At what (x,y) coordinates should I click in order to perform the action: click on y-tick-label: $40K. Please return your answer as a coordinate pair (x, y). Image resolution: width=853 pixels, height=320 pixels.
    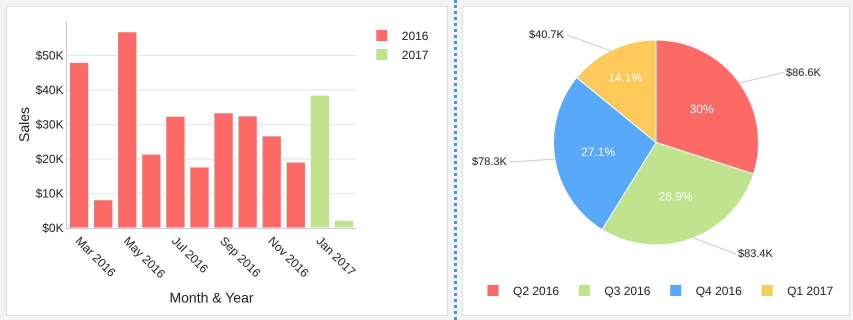
    Looking at the image, I should click on (50, 90).